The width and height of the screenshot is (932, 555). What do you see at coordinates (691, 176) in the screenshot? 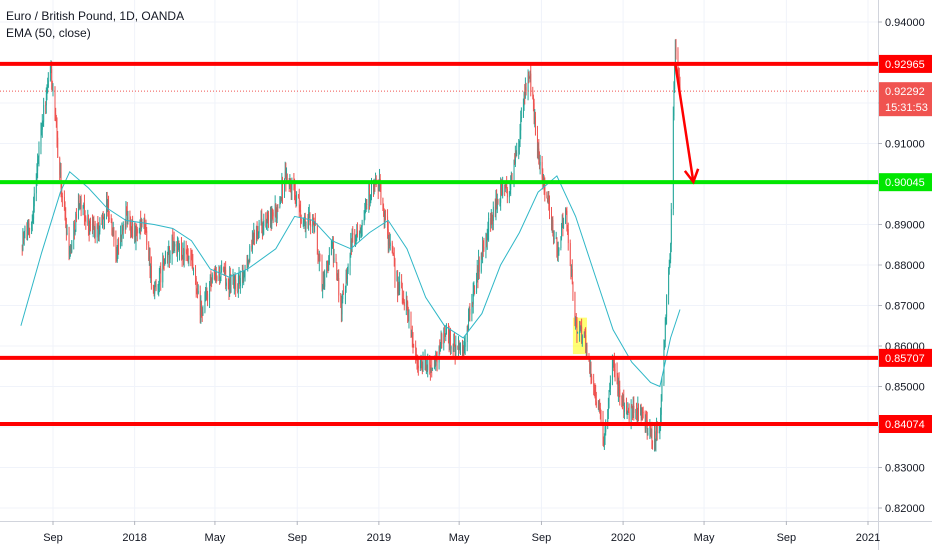
I see `arrow-head` at bounding box center [691, 176].